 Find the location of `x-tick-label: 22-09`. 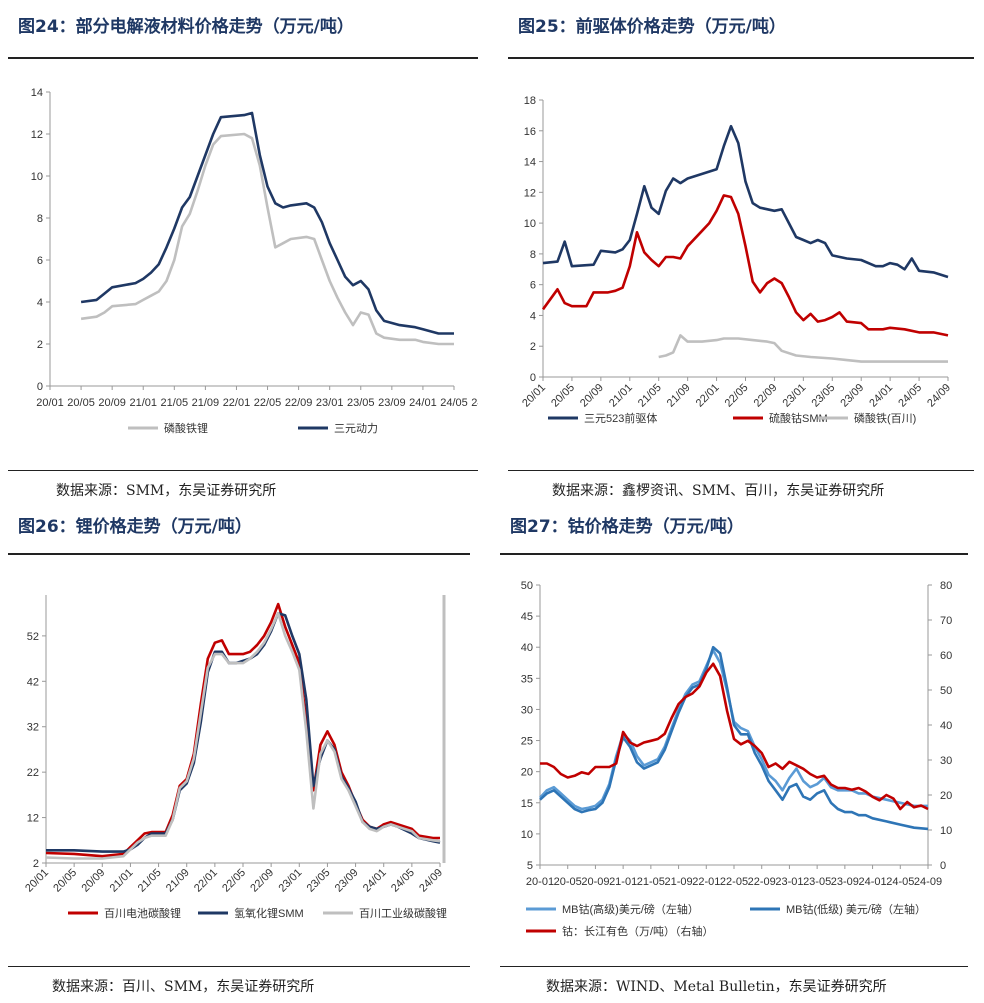

x-tick-label: 22-09 is located at coordinates (762, 882).